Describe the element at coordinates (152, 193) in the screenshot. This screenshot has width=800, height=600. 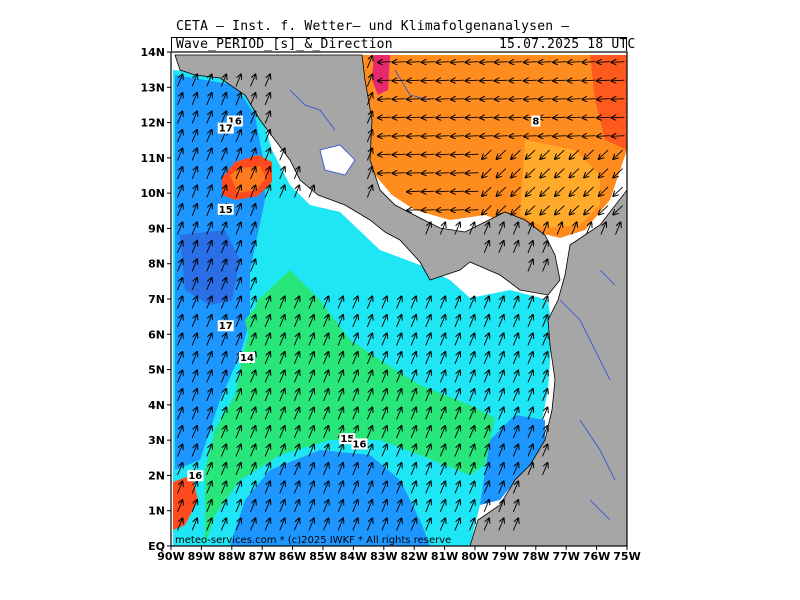
I see `lat-tick-label: 10N` at that location.